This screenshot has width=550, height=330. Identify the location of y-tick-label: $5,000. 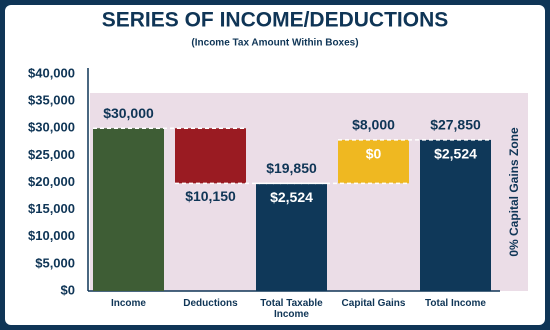
(55, 262).